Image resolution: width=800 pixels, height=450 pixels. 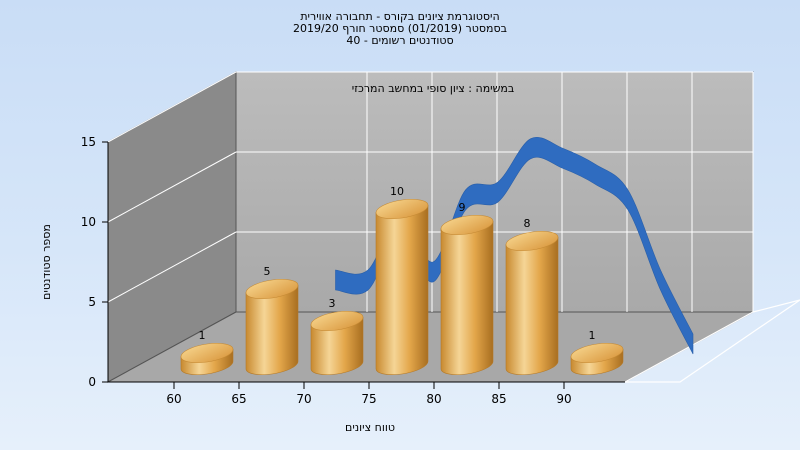 I want to click on bar: 9, so click(x=467, y=288).